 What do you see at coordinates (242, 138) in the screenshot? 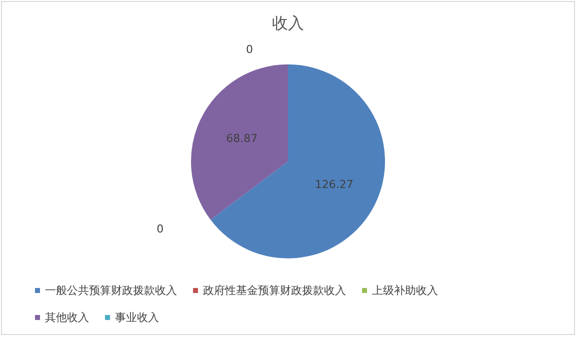
I see `data-label: 68.87` at bounding box center [242, 138].